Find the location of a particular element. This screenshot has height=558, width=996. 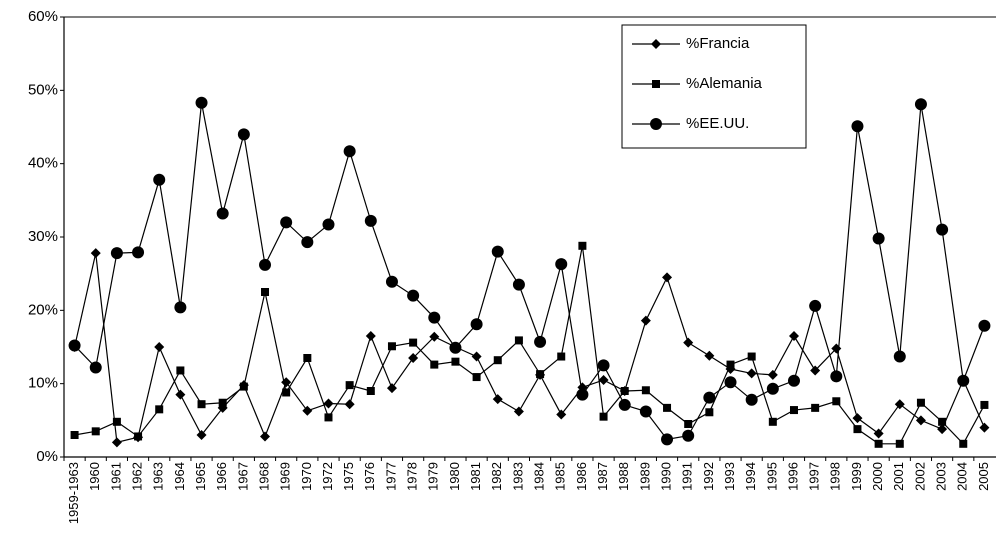

x-tick-label: 1998 is located at coordinates (835, 476).